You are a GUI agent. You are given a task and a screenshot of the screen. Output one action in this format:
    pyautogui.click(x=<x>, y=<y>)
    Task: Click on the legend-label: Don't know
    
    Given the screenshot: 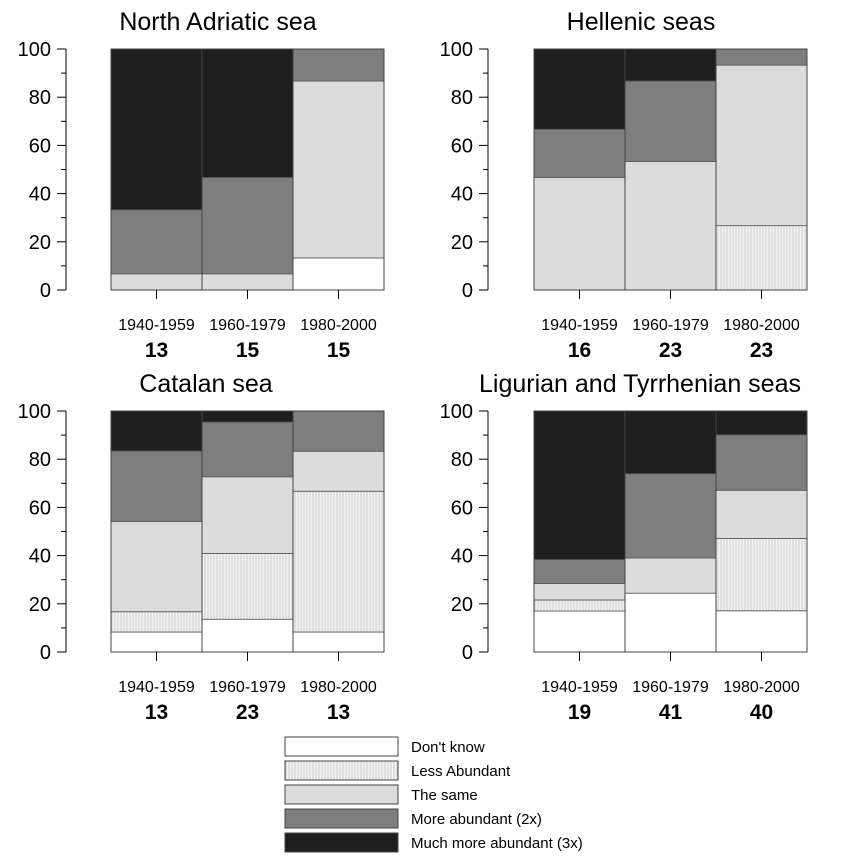 What is the action you would take?
    pyautogui.click(x=448, y=747)
    